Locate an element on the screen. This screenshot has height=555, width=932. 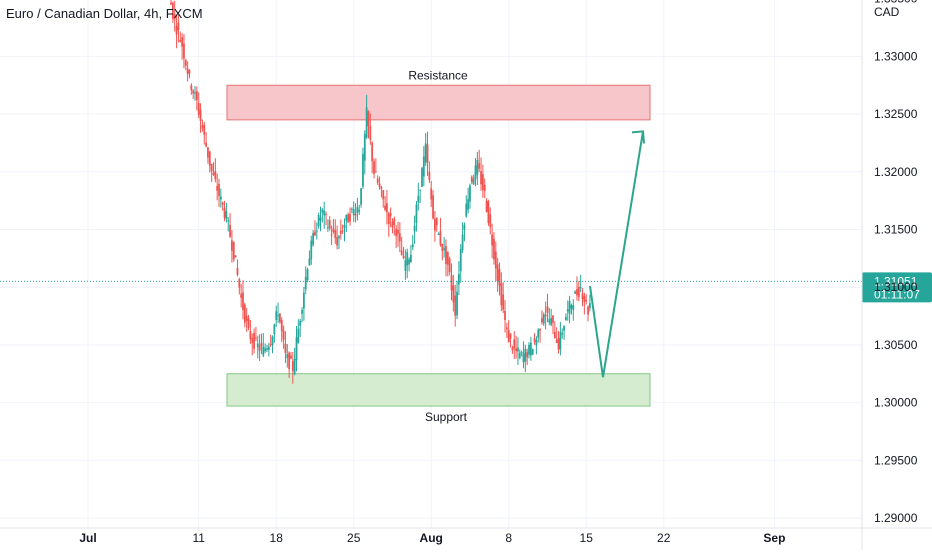
price-tick-label: 1.30000 is located at coordinates (896, 403).